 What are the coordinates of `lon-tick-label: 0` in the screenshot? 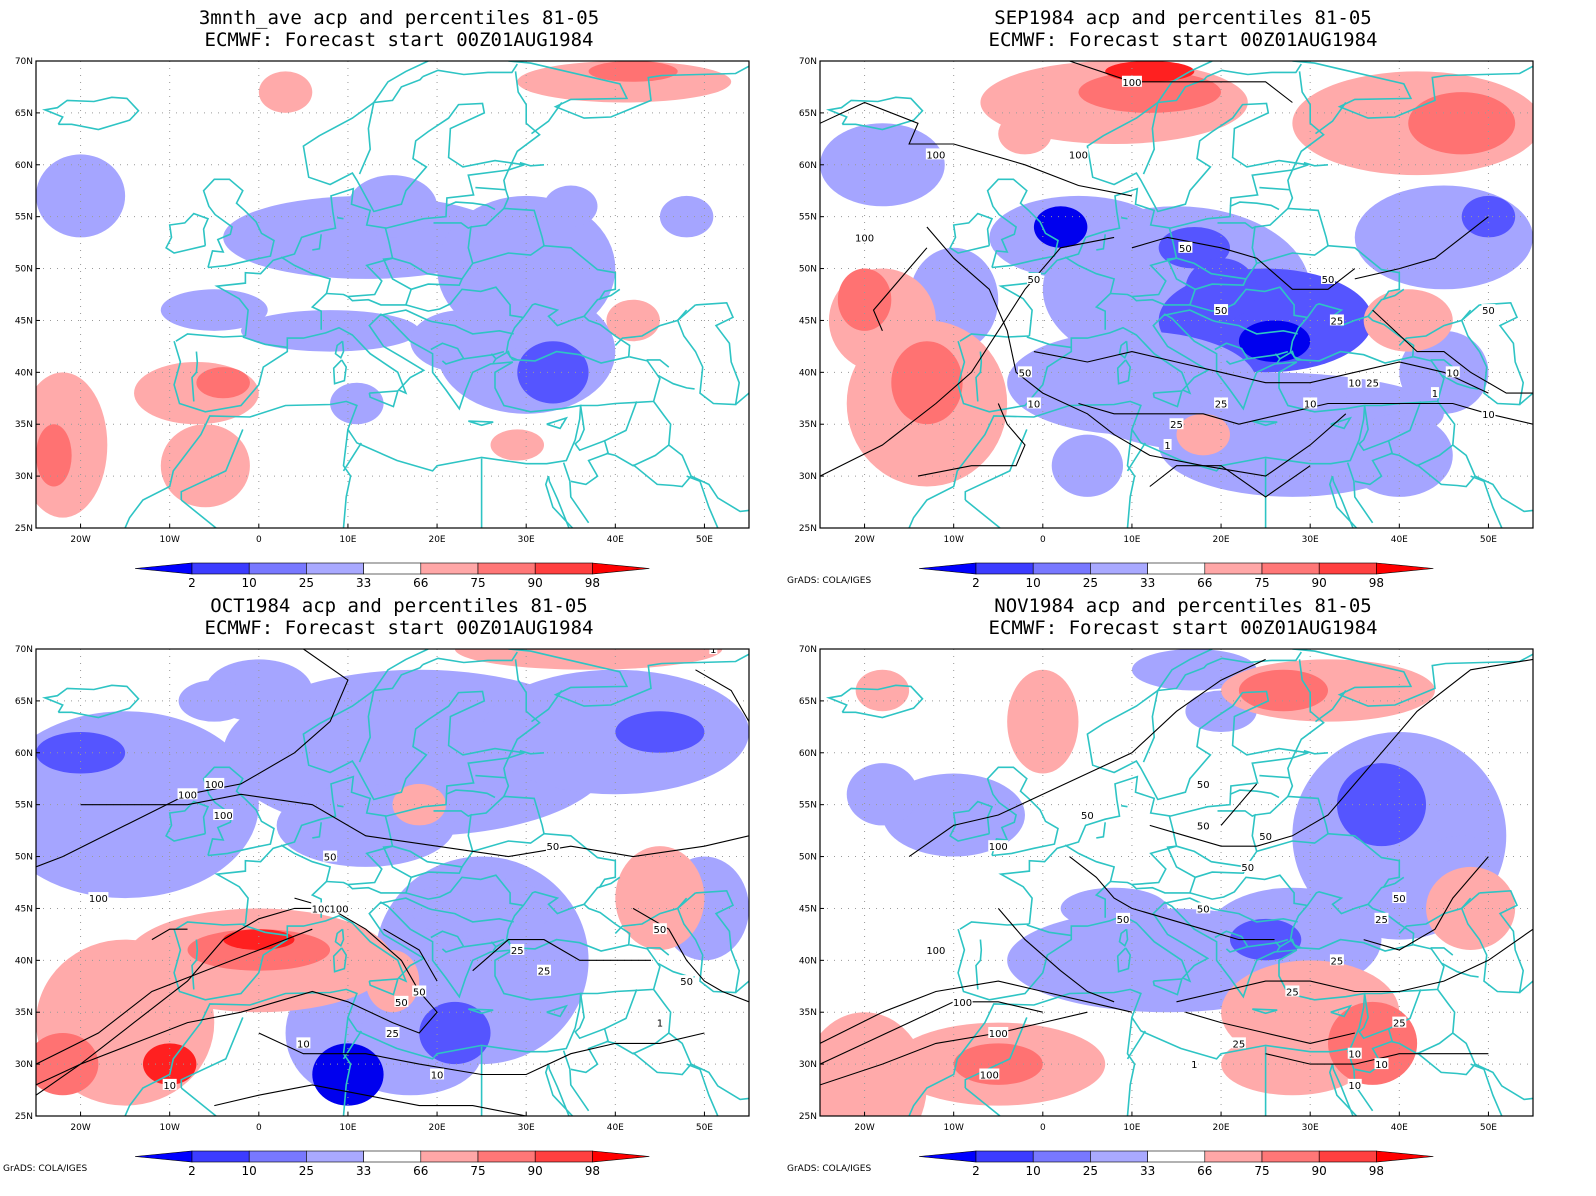 It's located at (1043, 540).